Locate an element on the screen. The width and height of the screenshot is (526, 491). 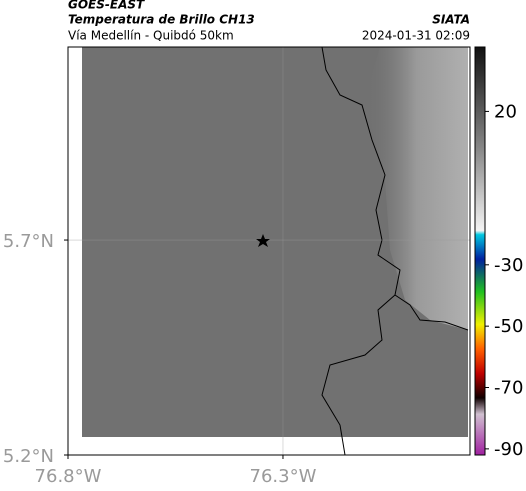
colorbar-tick-label: -30 is located at coordinates (508, 265).